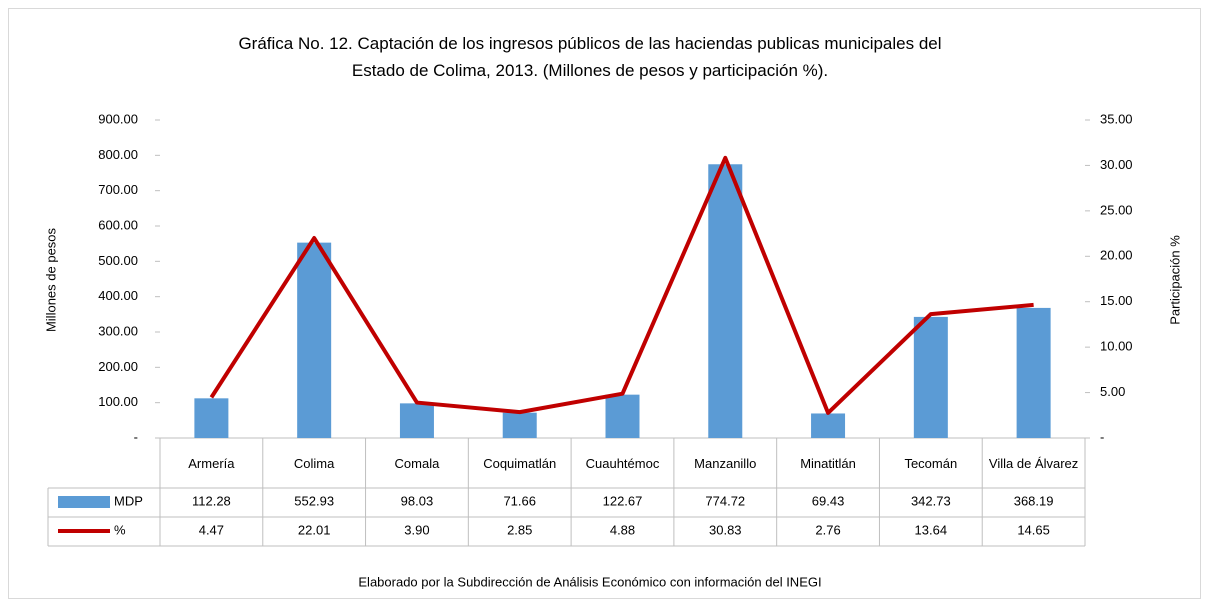  I want to click on category-label: Cuauhtémoc, so click(622, 463).